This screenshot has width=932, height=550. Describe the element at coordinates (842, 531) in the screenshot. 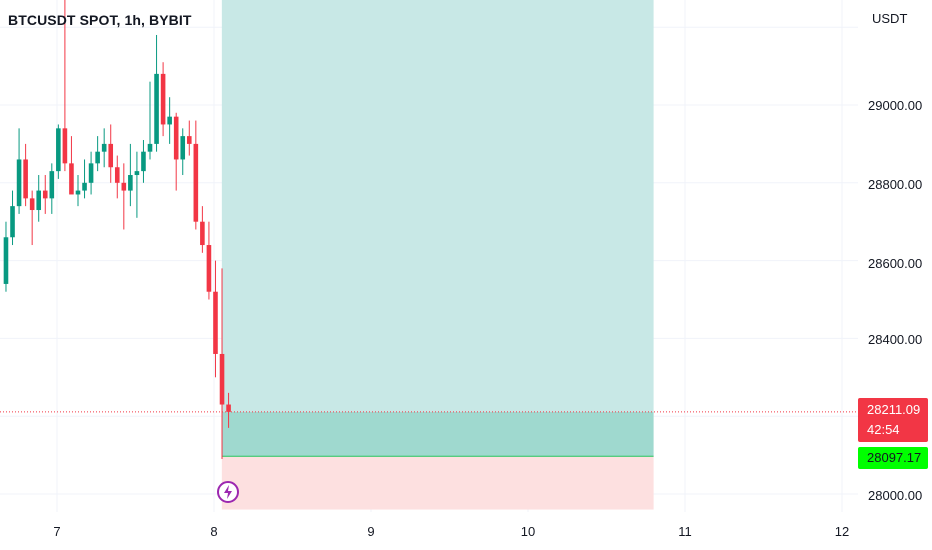

I see `time-tick-12: 12` at that location.